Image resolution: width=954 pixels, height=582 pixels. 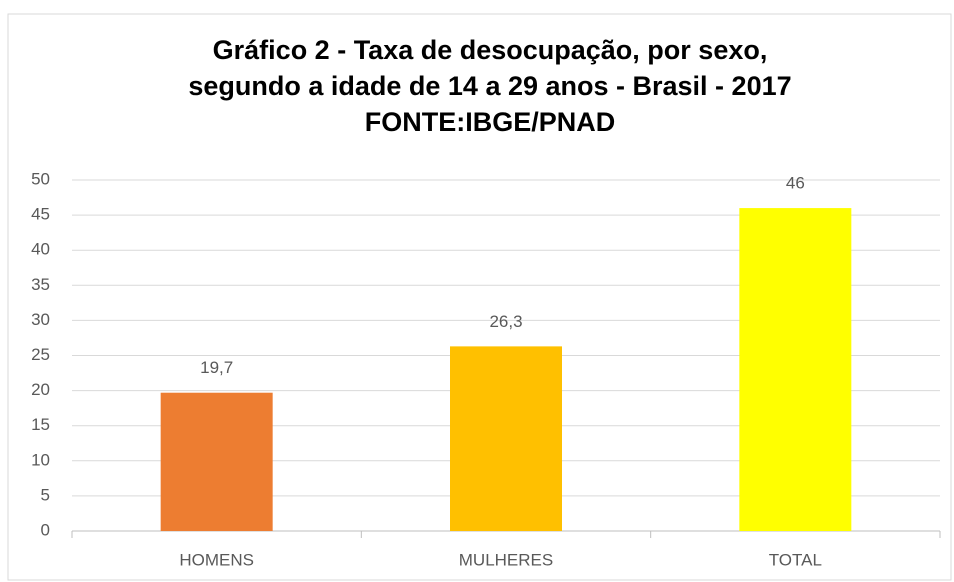 I want to click on y-tick-label: 25, so click(x=40, y=354).